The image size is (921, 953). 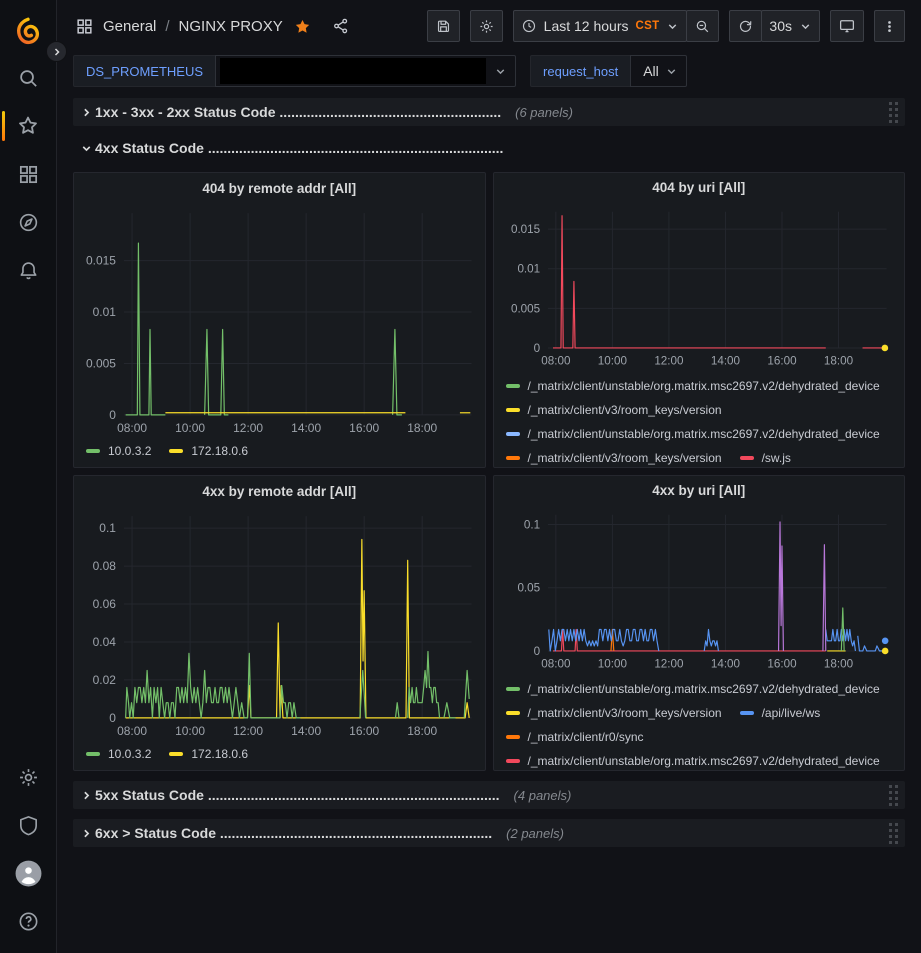 What do you see at coordinates (443, 26) in the screenshot?
I see `save-dashboard-button` at bounding box center [443, 26].